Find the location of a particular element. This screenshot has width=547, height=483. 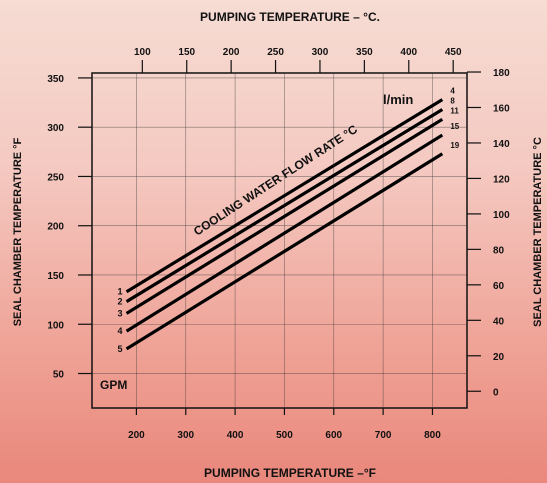

series-gpm-label: 3 is located at coordinates (120, 313).